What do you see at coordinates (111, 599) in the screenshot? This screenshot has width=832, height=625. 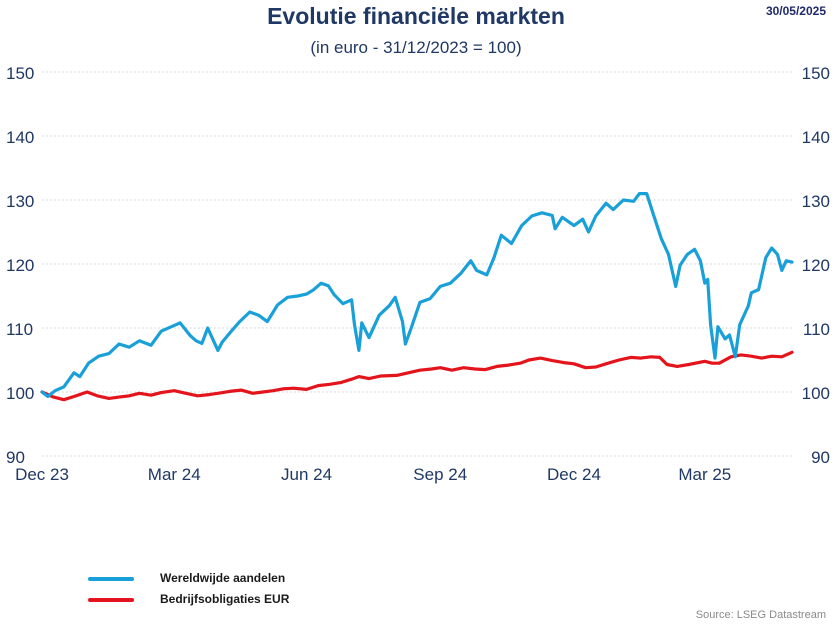 I see `legend-swatch-bedrijfsobligaties-eur` at bounding box center [111, 599].